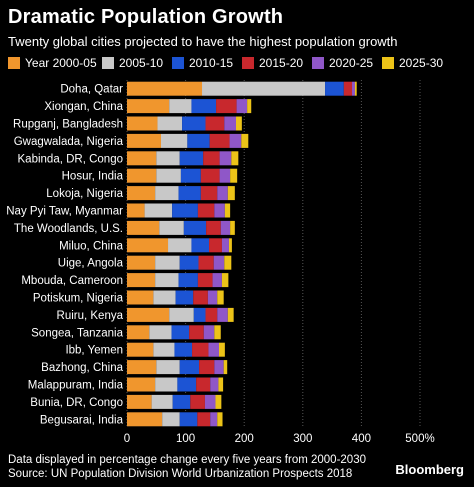 The image size is (474, 487). I want to click on legend-item-2025-30: 2025-30, so click(412, 63).